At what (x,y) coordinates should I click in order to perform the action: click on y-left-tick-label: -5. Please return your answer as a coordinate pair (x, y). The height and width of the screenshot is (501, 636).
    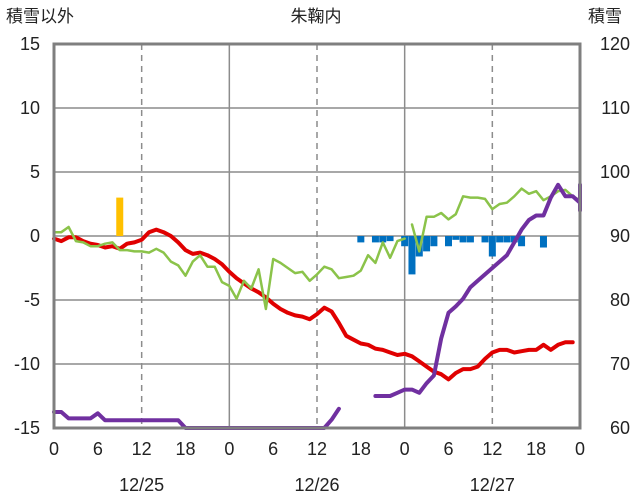
    Looking at the image, I should click on (32, 300).